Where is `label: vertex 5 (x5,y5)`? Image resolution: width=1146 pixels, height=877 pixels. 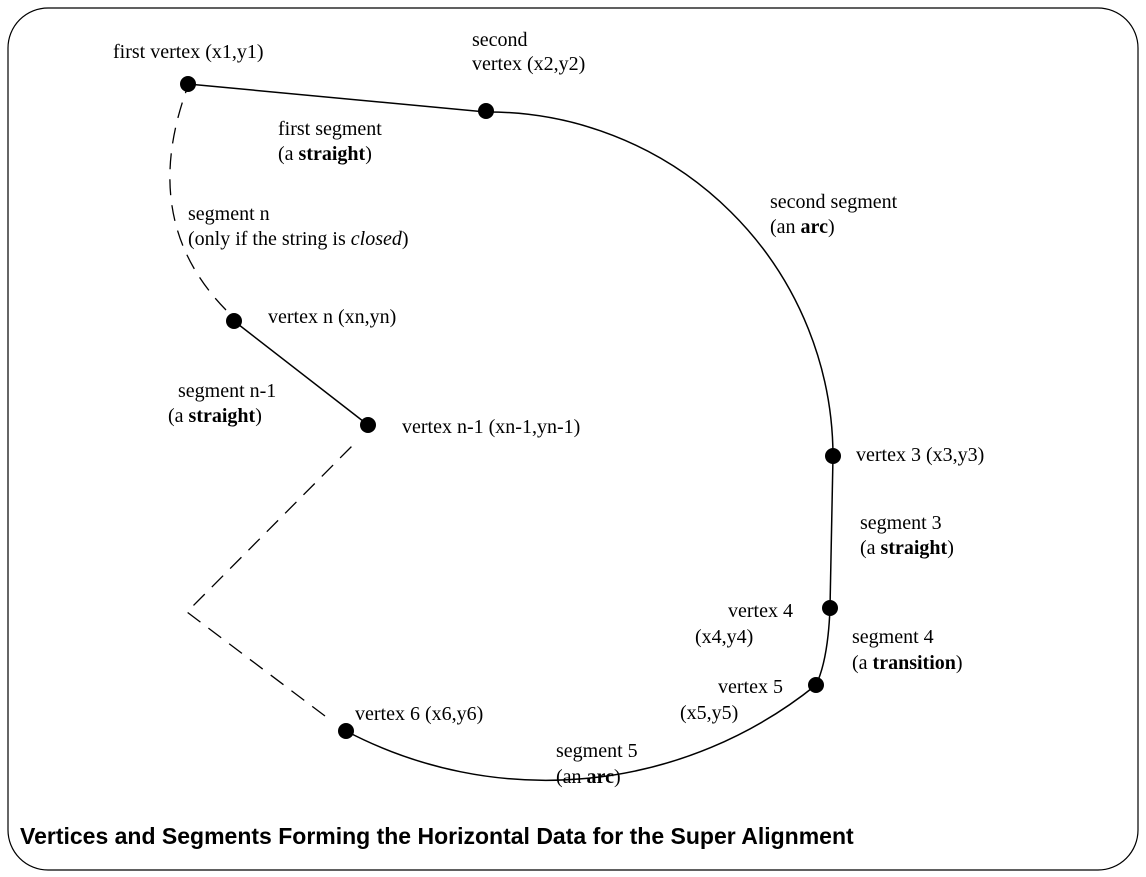 label: vertex 5 (x5,y5) is located at coordinates (731, 700).